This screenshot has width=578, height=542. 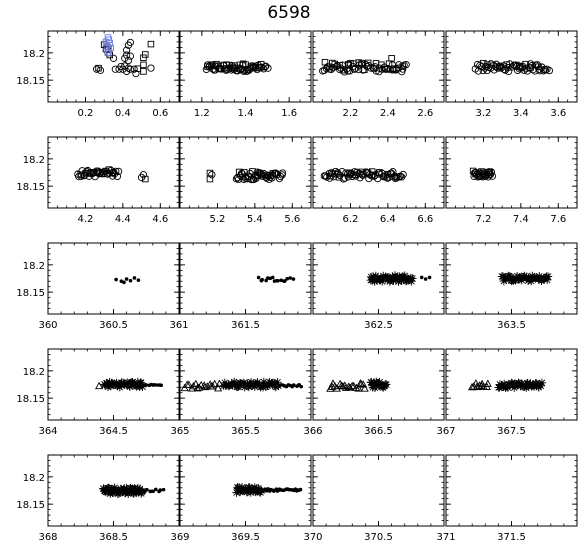 I want to click on x-tick-label: 368, so click(x=47, y=537).